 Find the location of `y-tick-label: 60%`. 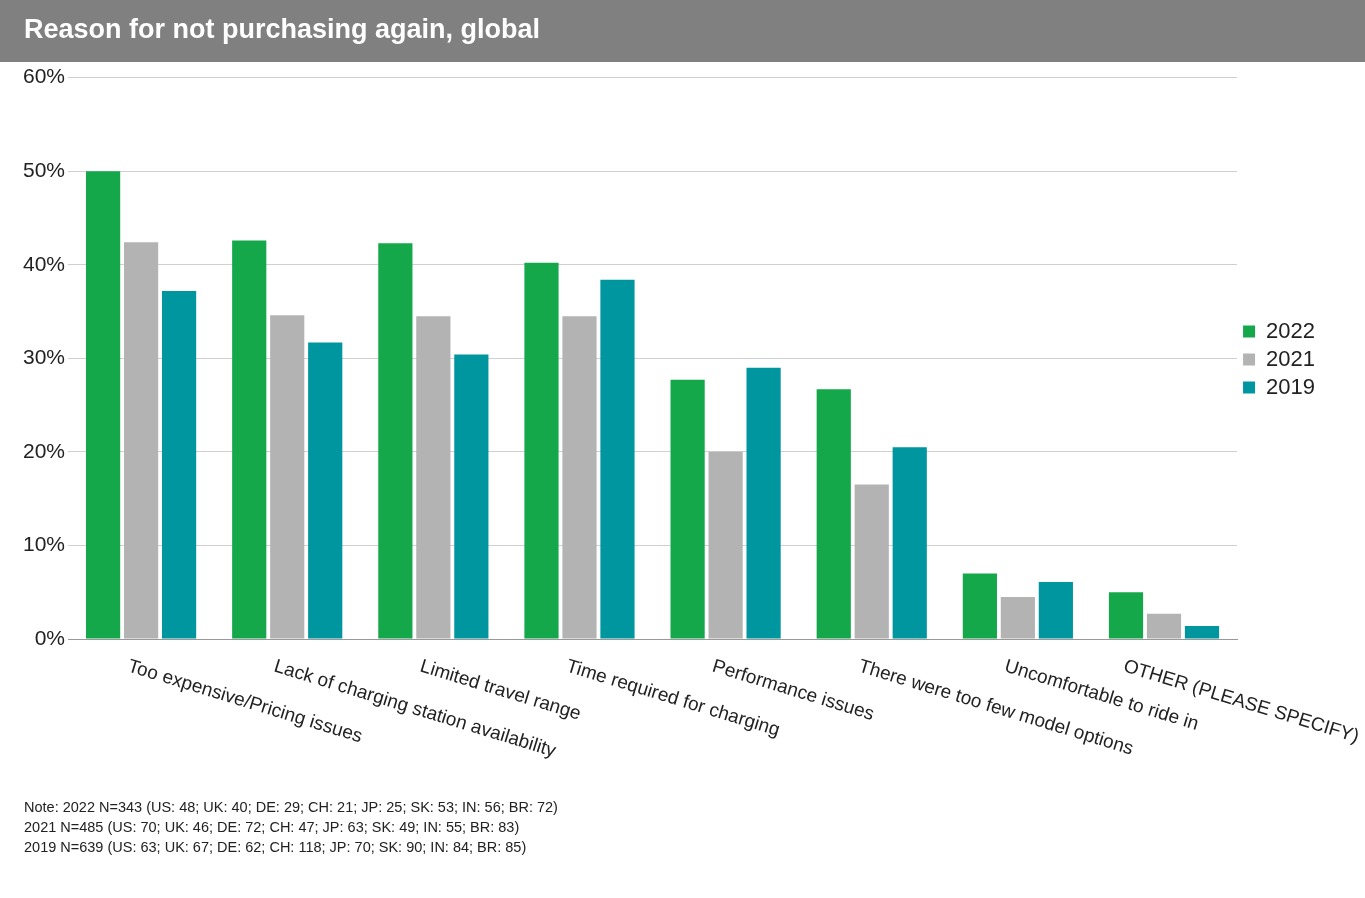

y-tick-label: 60% is located at coordinates (44, 76).